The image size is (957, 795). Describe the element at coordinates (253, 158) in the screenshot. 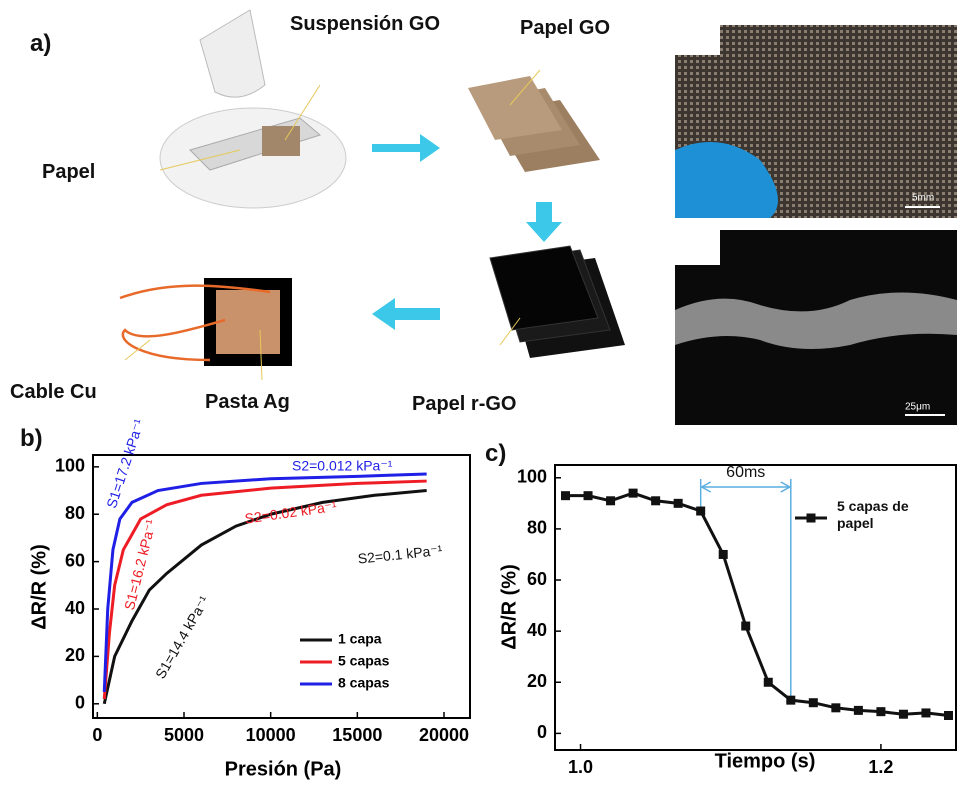

I see `petri-dish` at that location.